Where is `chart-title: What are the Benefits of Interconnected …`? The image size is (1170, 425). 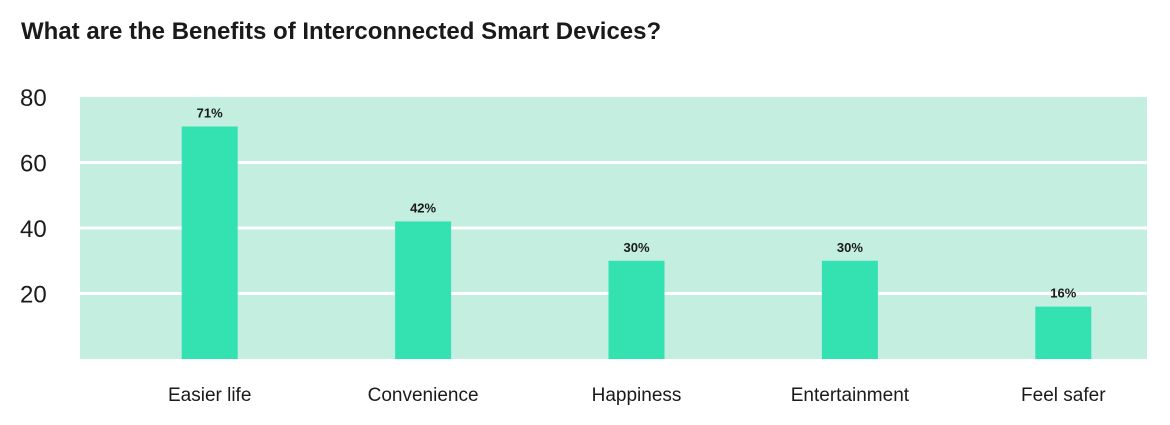 chart-title: What are the Benefits of Interconnected … is located at coordinates (341, 31).